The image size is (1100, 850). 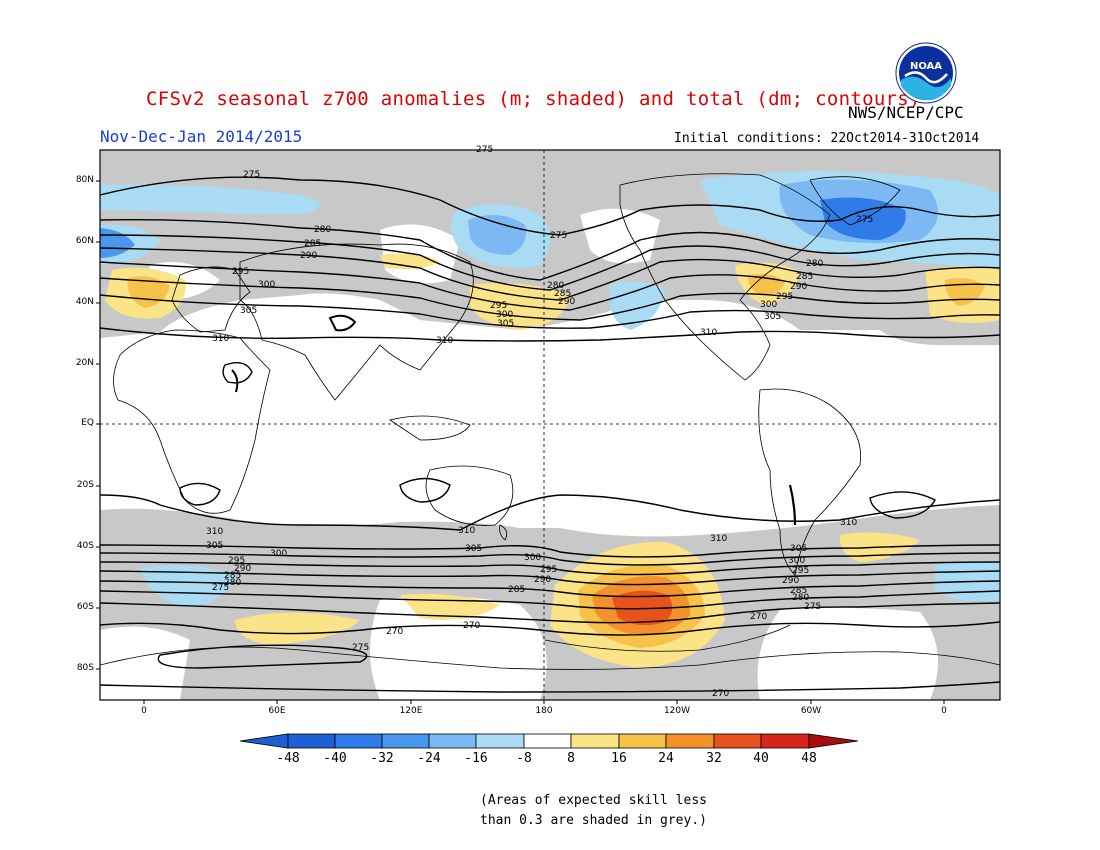 What do you see at coordinates (382, 758) in the screenshot?
I see `colorbar-label: -32` at bounding box center [382, 758].